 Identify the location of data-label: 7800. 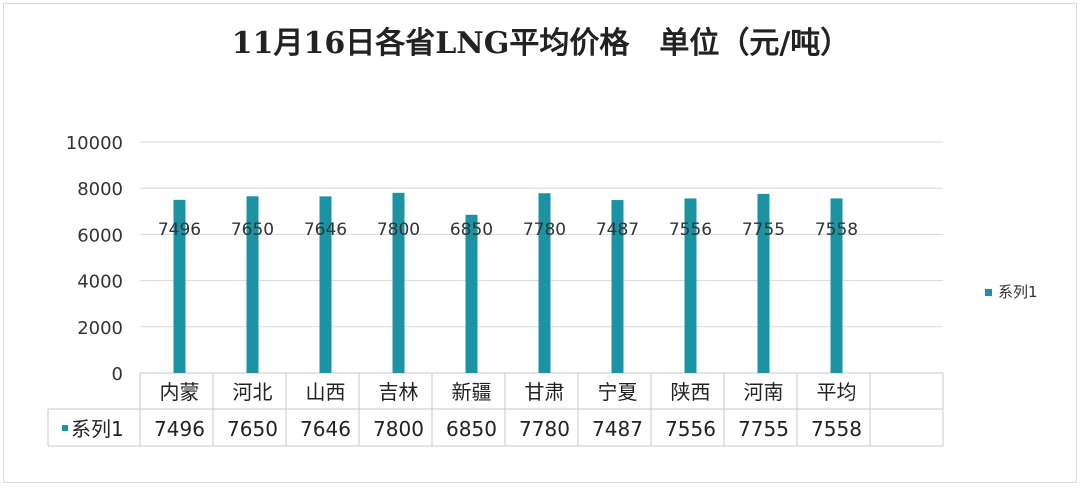
(398, 230).